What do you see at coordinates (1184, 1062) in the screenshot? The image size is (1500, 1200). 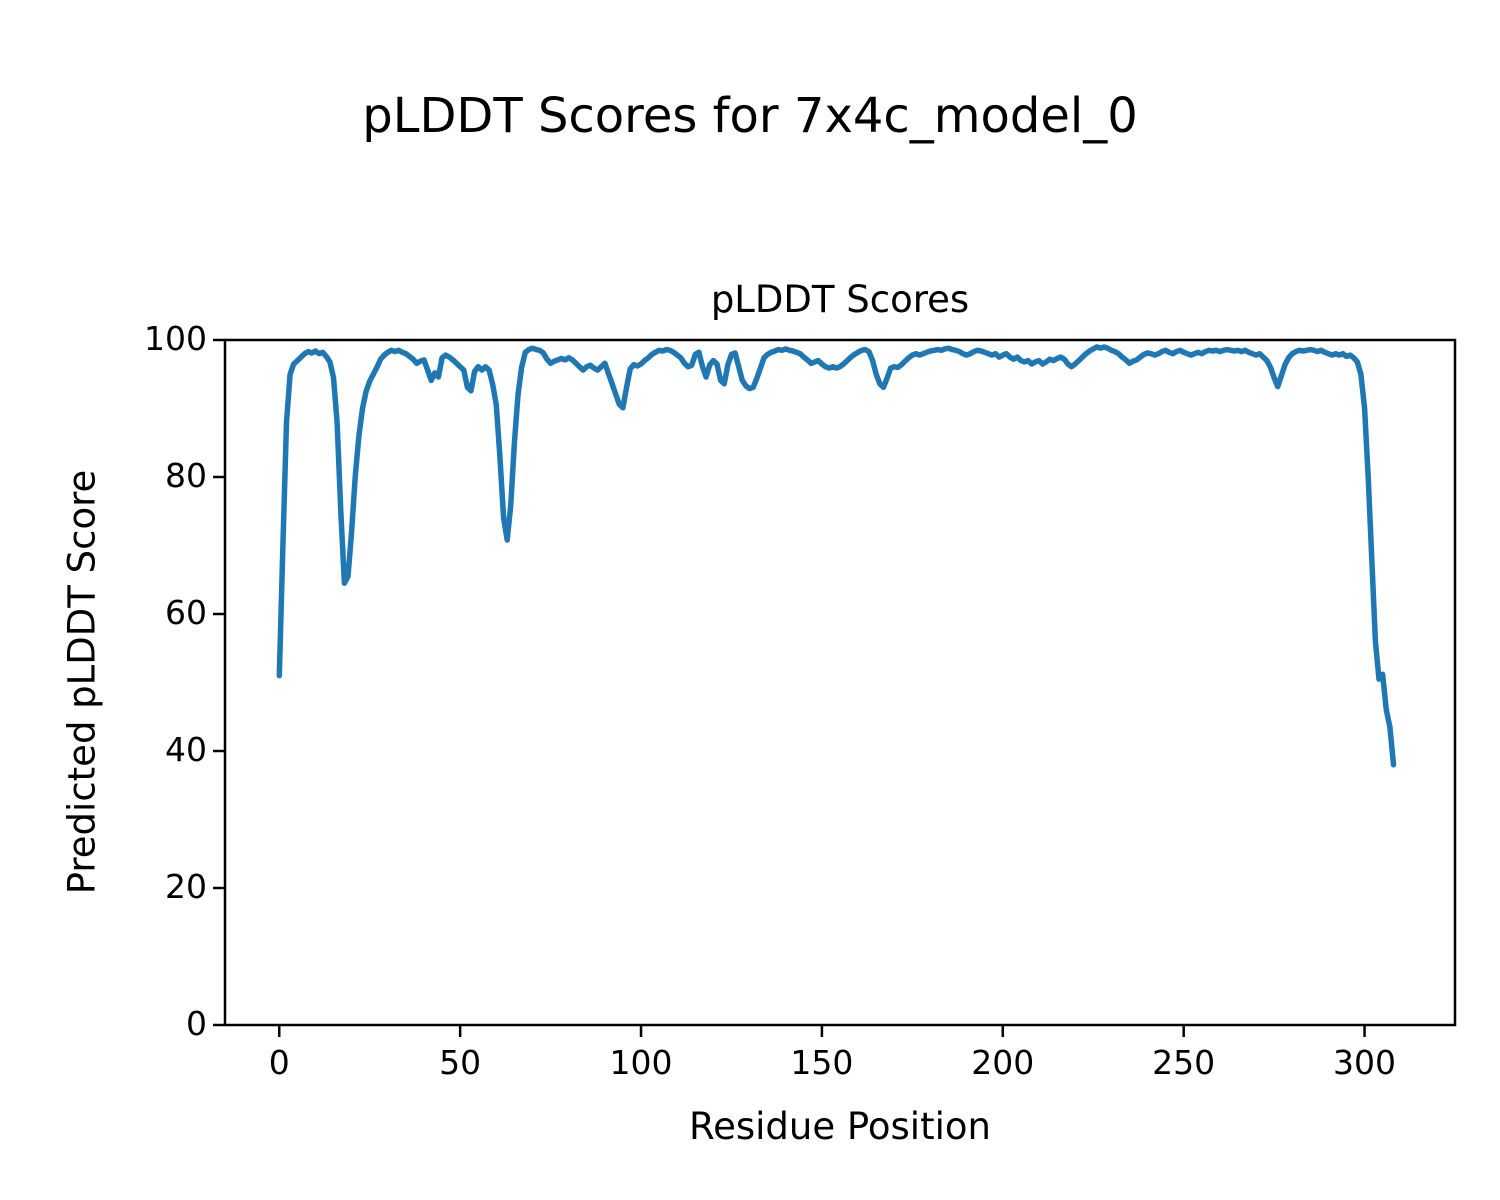 I see `x-tick-label: 250` at bounding box center [1184, 1062].